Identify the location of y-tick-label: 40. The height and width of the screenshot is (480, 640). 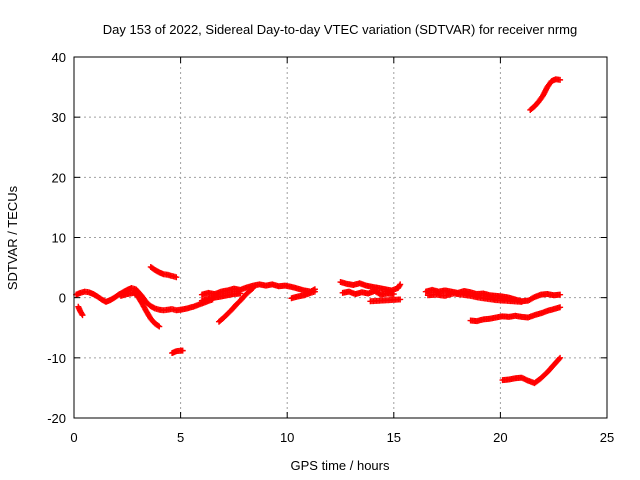
(59, 57).